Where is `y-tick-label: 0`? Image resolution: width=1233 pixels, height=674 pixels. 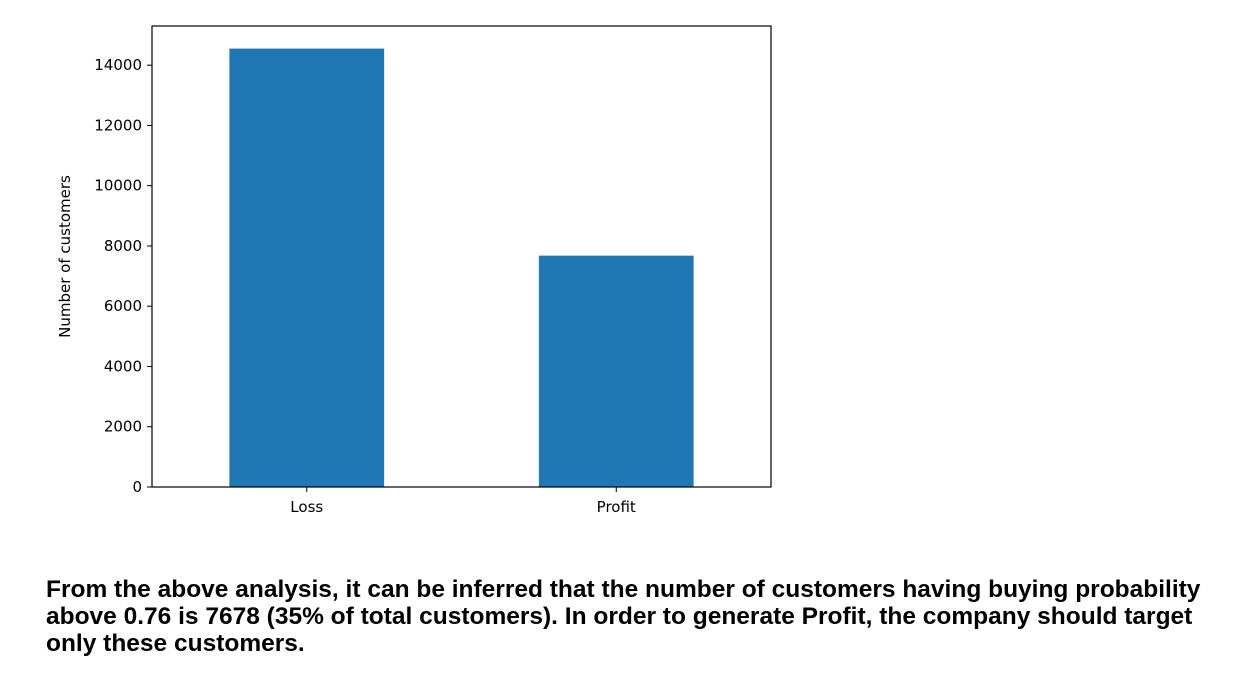
y-tick-label: 0 is located at coordinates (137, 487).